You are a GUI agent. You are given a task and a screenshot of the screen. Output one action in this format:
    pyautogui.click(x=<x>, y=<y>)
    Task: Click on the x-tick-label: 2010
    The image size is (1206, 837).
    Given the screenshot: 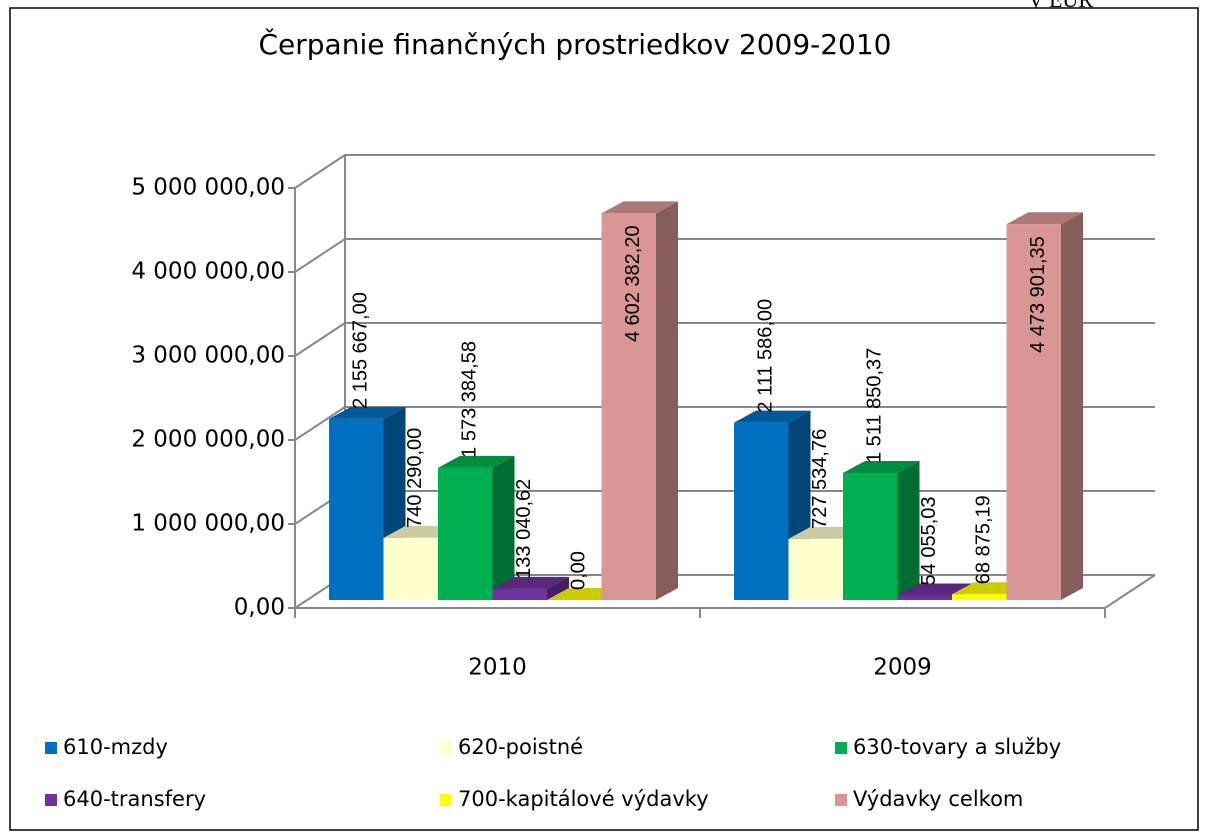 What is the action you would take?
    pyautogui.click(x=497, y=668)
    